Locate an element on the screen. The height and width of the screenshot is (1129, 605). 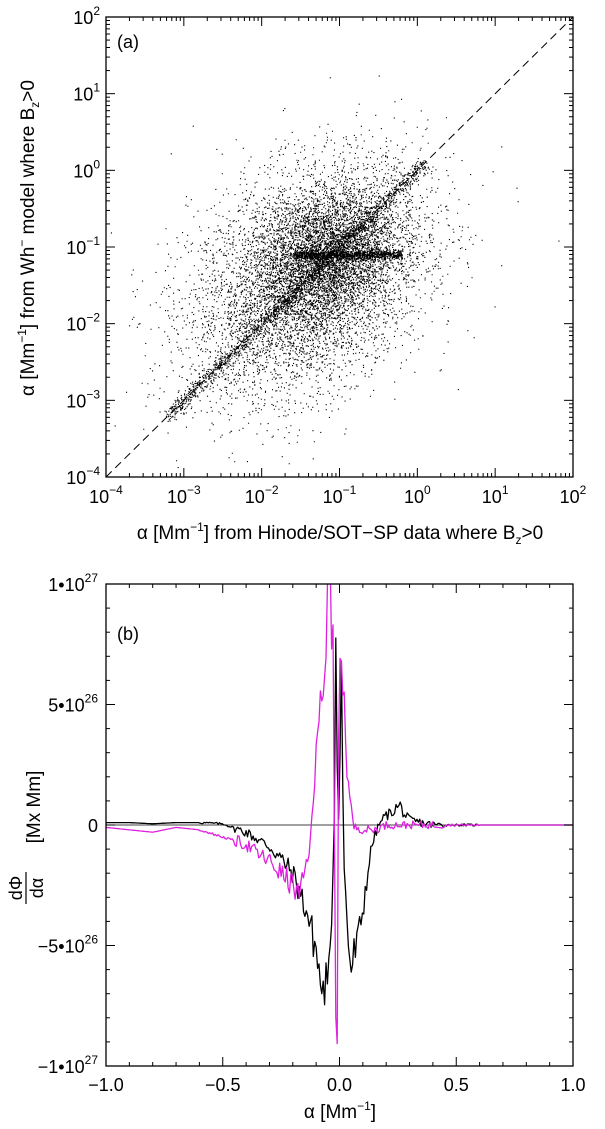
x-tick-label: 0.0 is located at coordinates (339, 1085).